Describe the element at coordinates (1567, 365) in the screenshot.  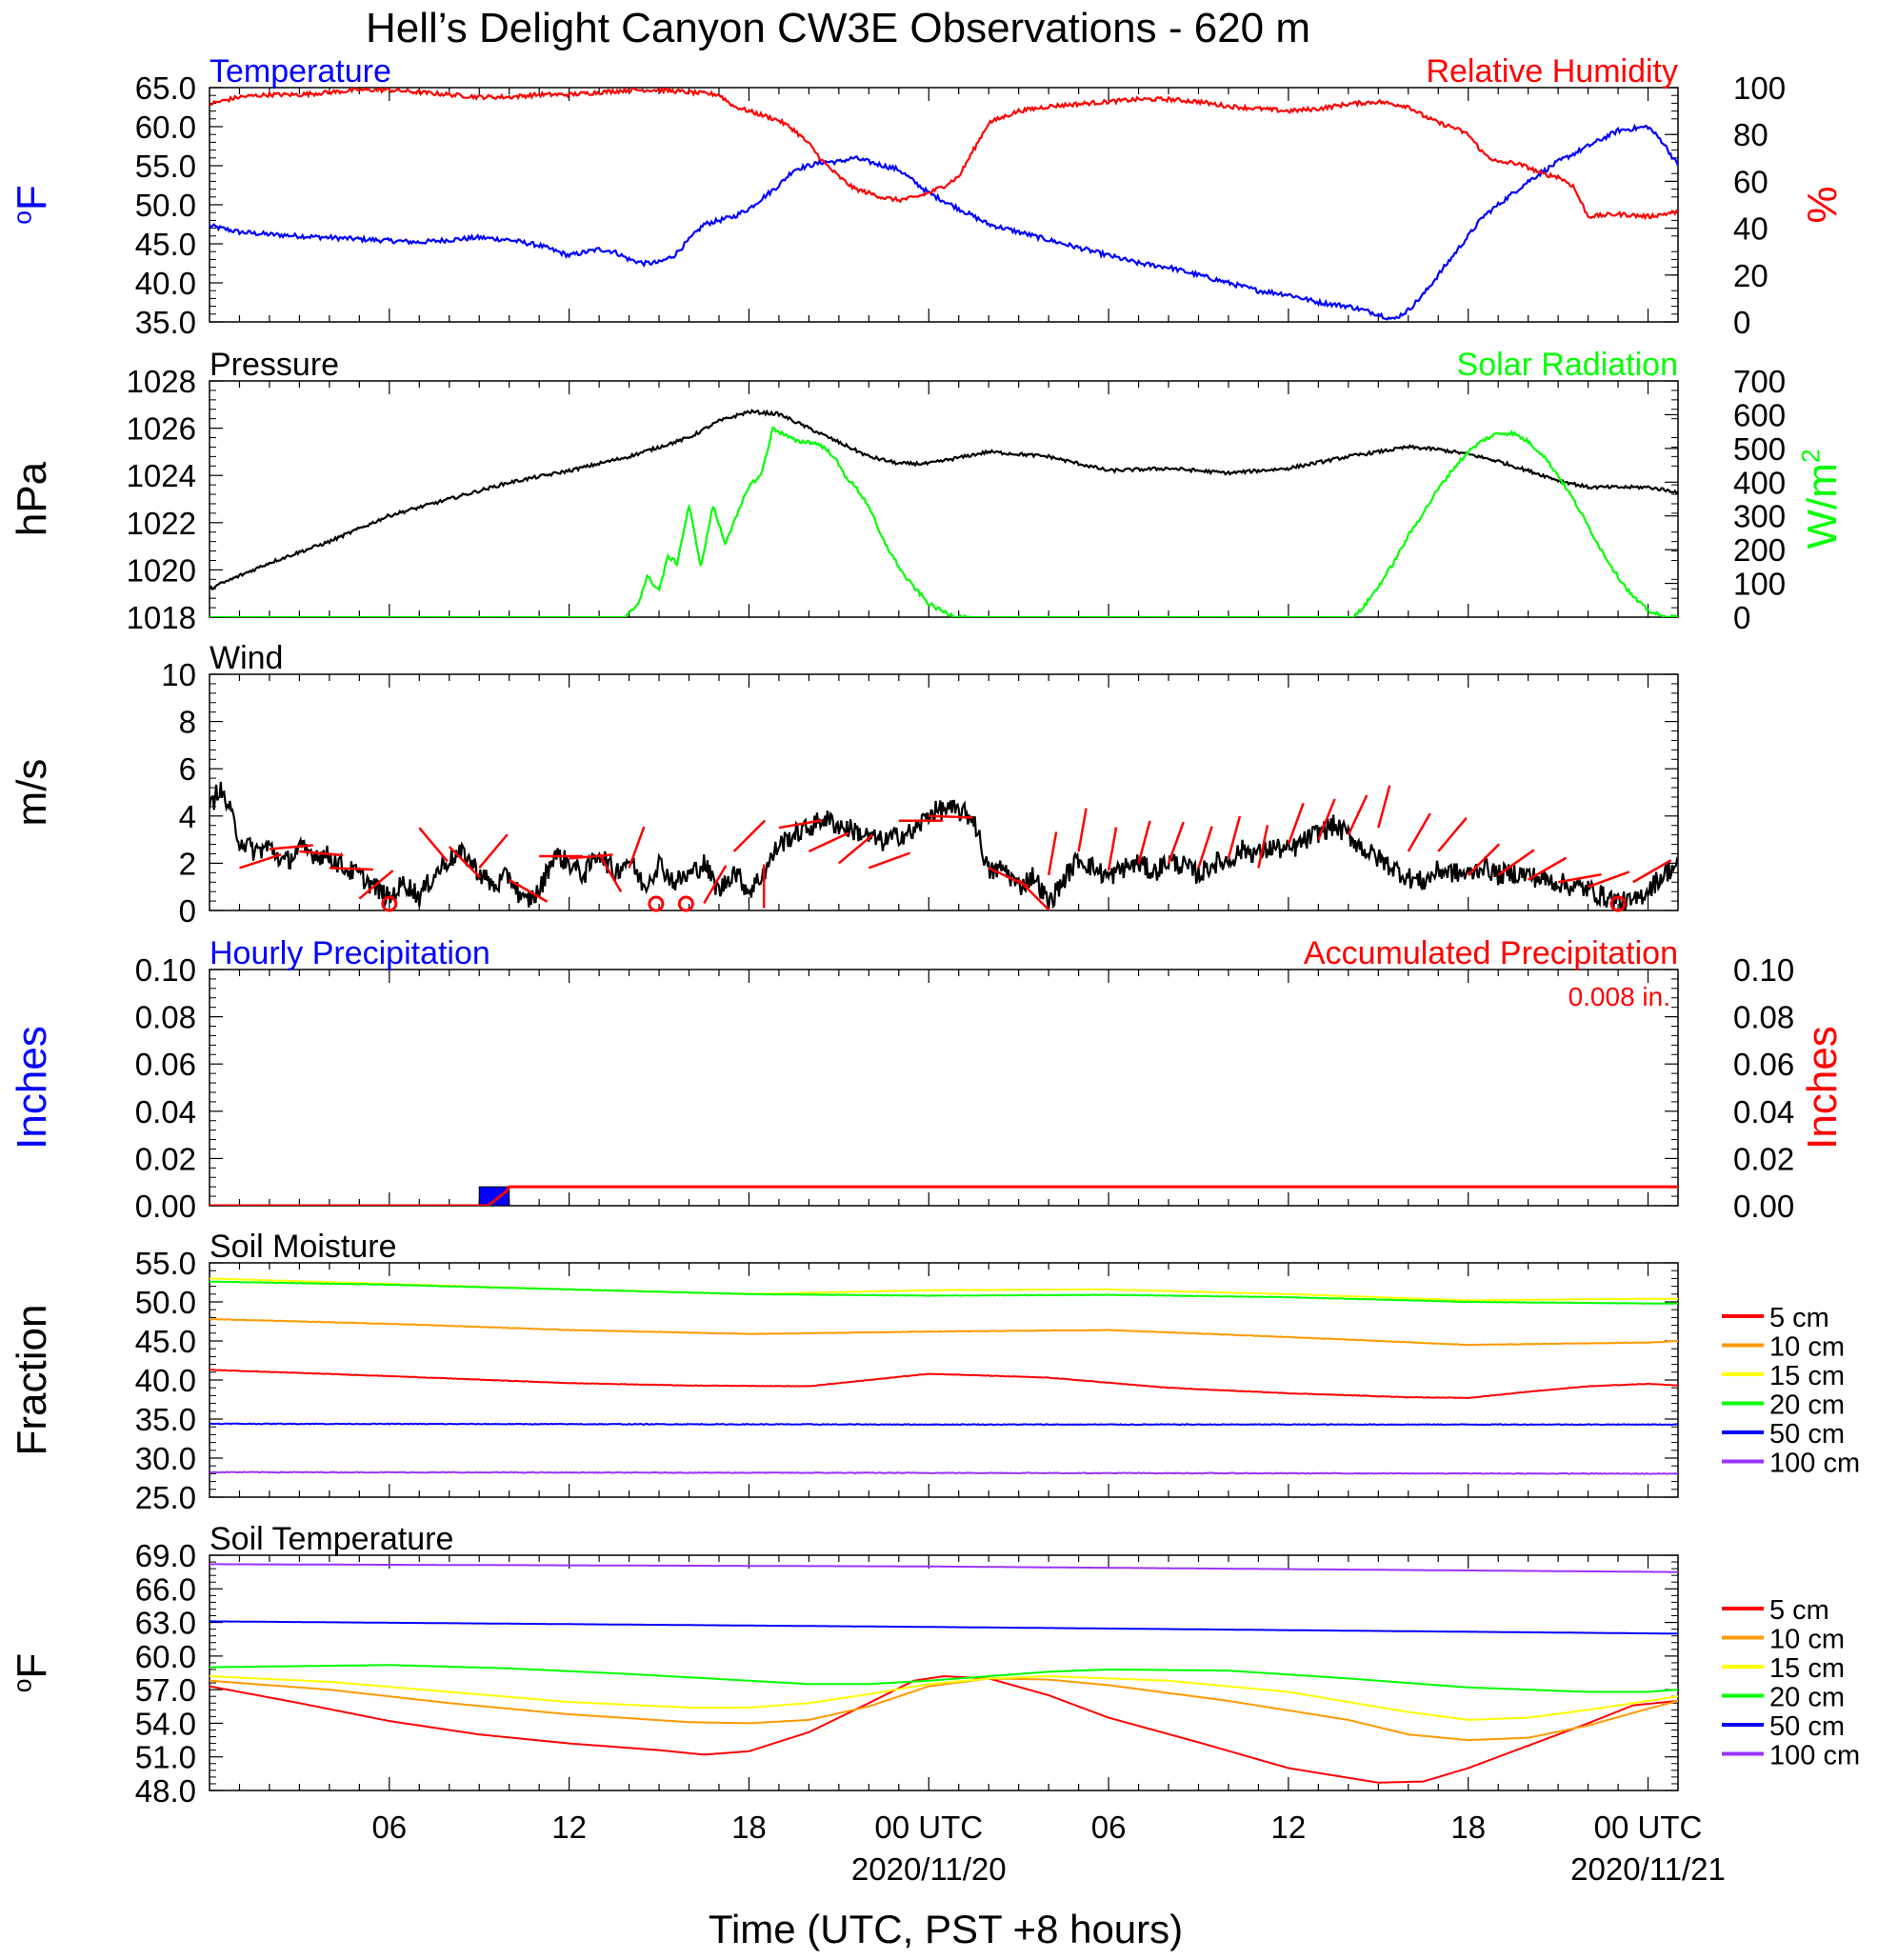
I see `panel-title-right: Solar Radiation` at that location.